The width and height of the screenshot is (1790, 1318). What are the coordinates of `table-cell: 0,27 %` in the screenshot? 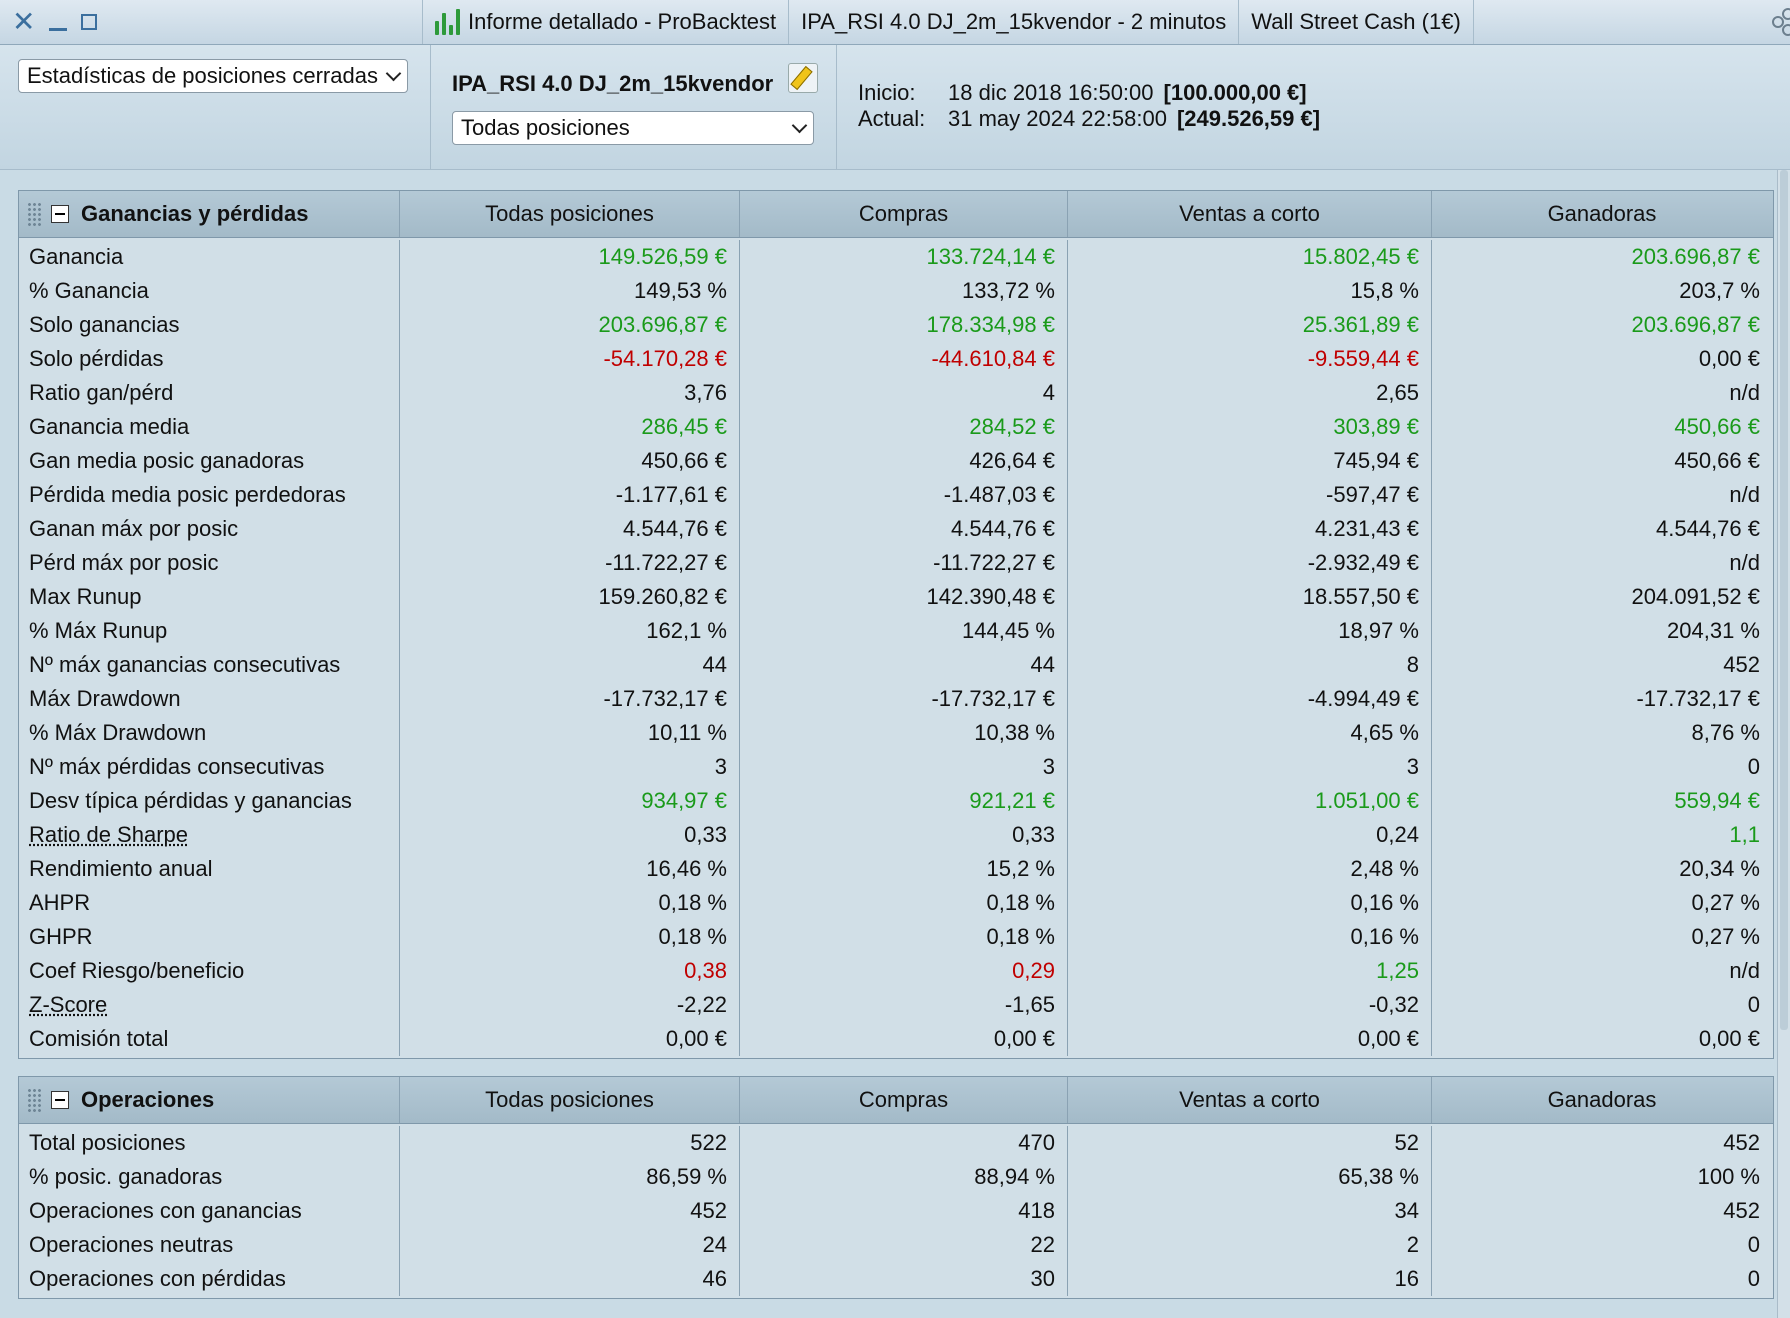 It's located at (1726, 936).